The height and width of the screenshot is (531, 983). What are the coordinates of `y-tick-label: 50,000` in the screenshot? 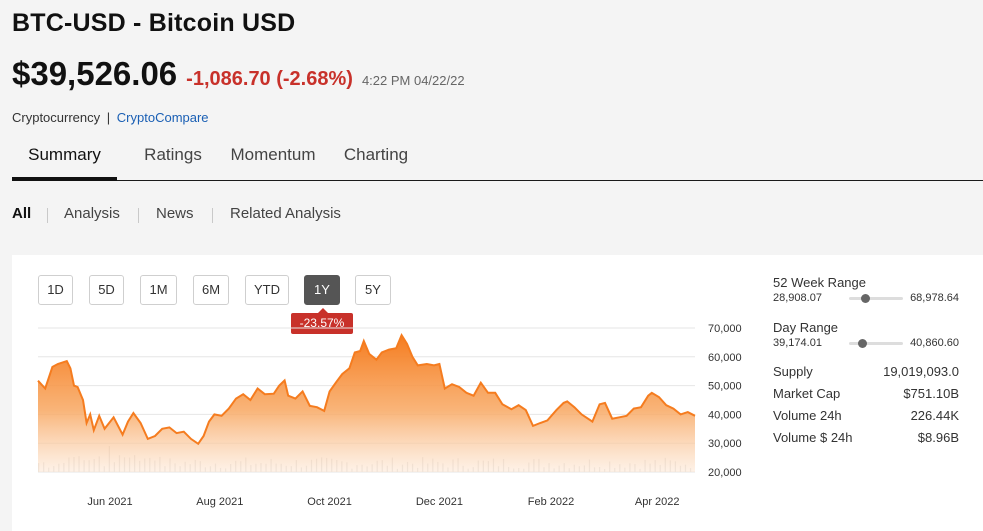 It's located at (725, 387).